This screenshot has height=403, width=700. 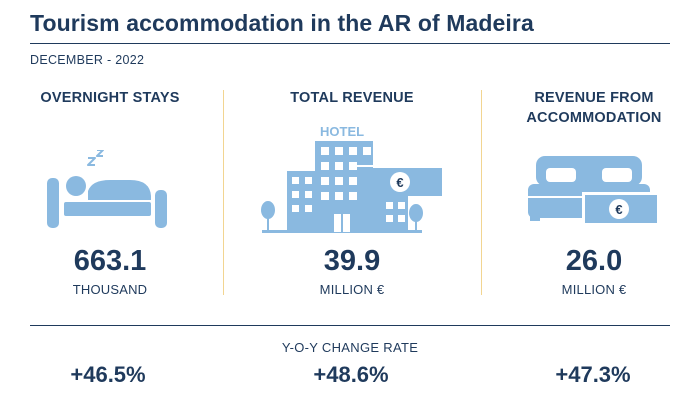 I want to click on hotel-icon: HOTEL, so click(x=352, y=180).